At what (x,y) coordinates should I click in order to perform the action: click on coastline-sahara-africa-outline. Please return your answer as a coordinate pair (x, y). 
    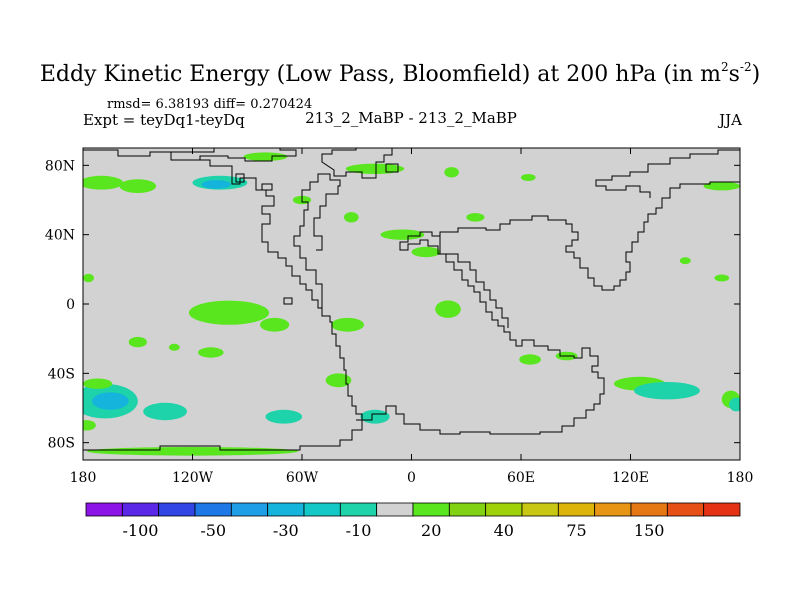
    Looking at the image, I should click on (474, 281).